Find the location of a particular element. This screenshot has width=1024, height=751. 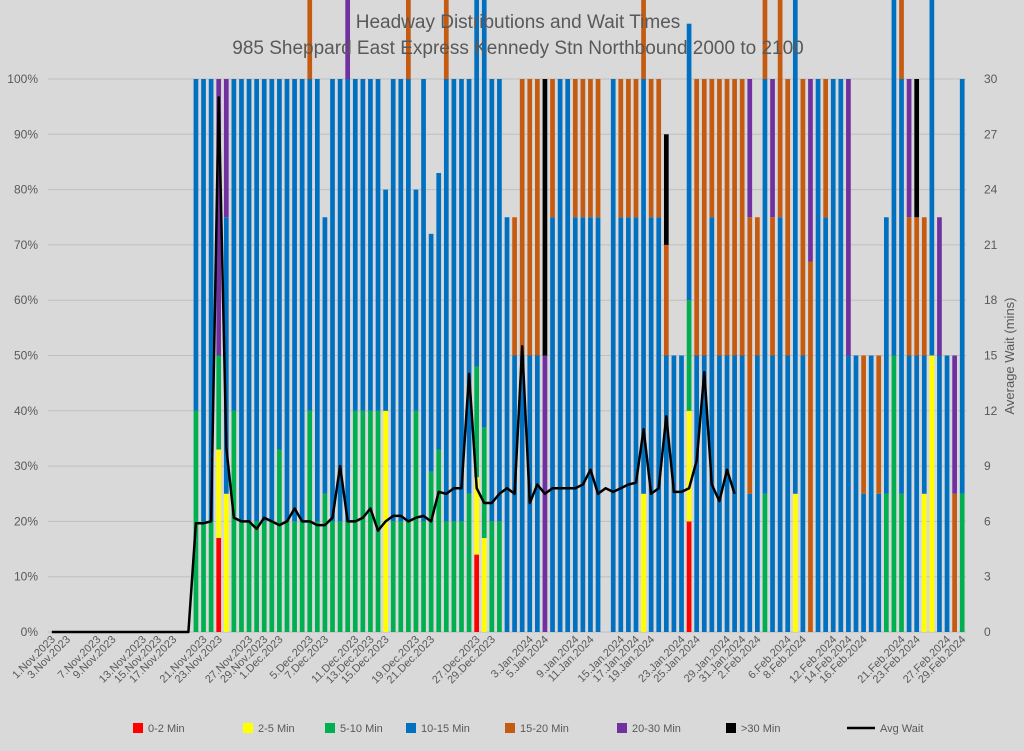

left-tick-label: 80% is located at coordinates (26, 190).